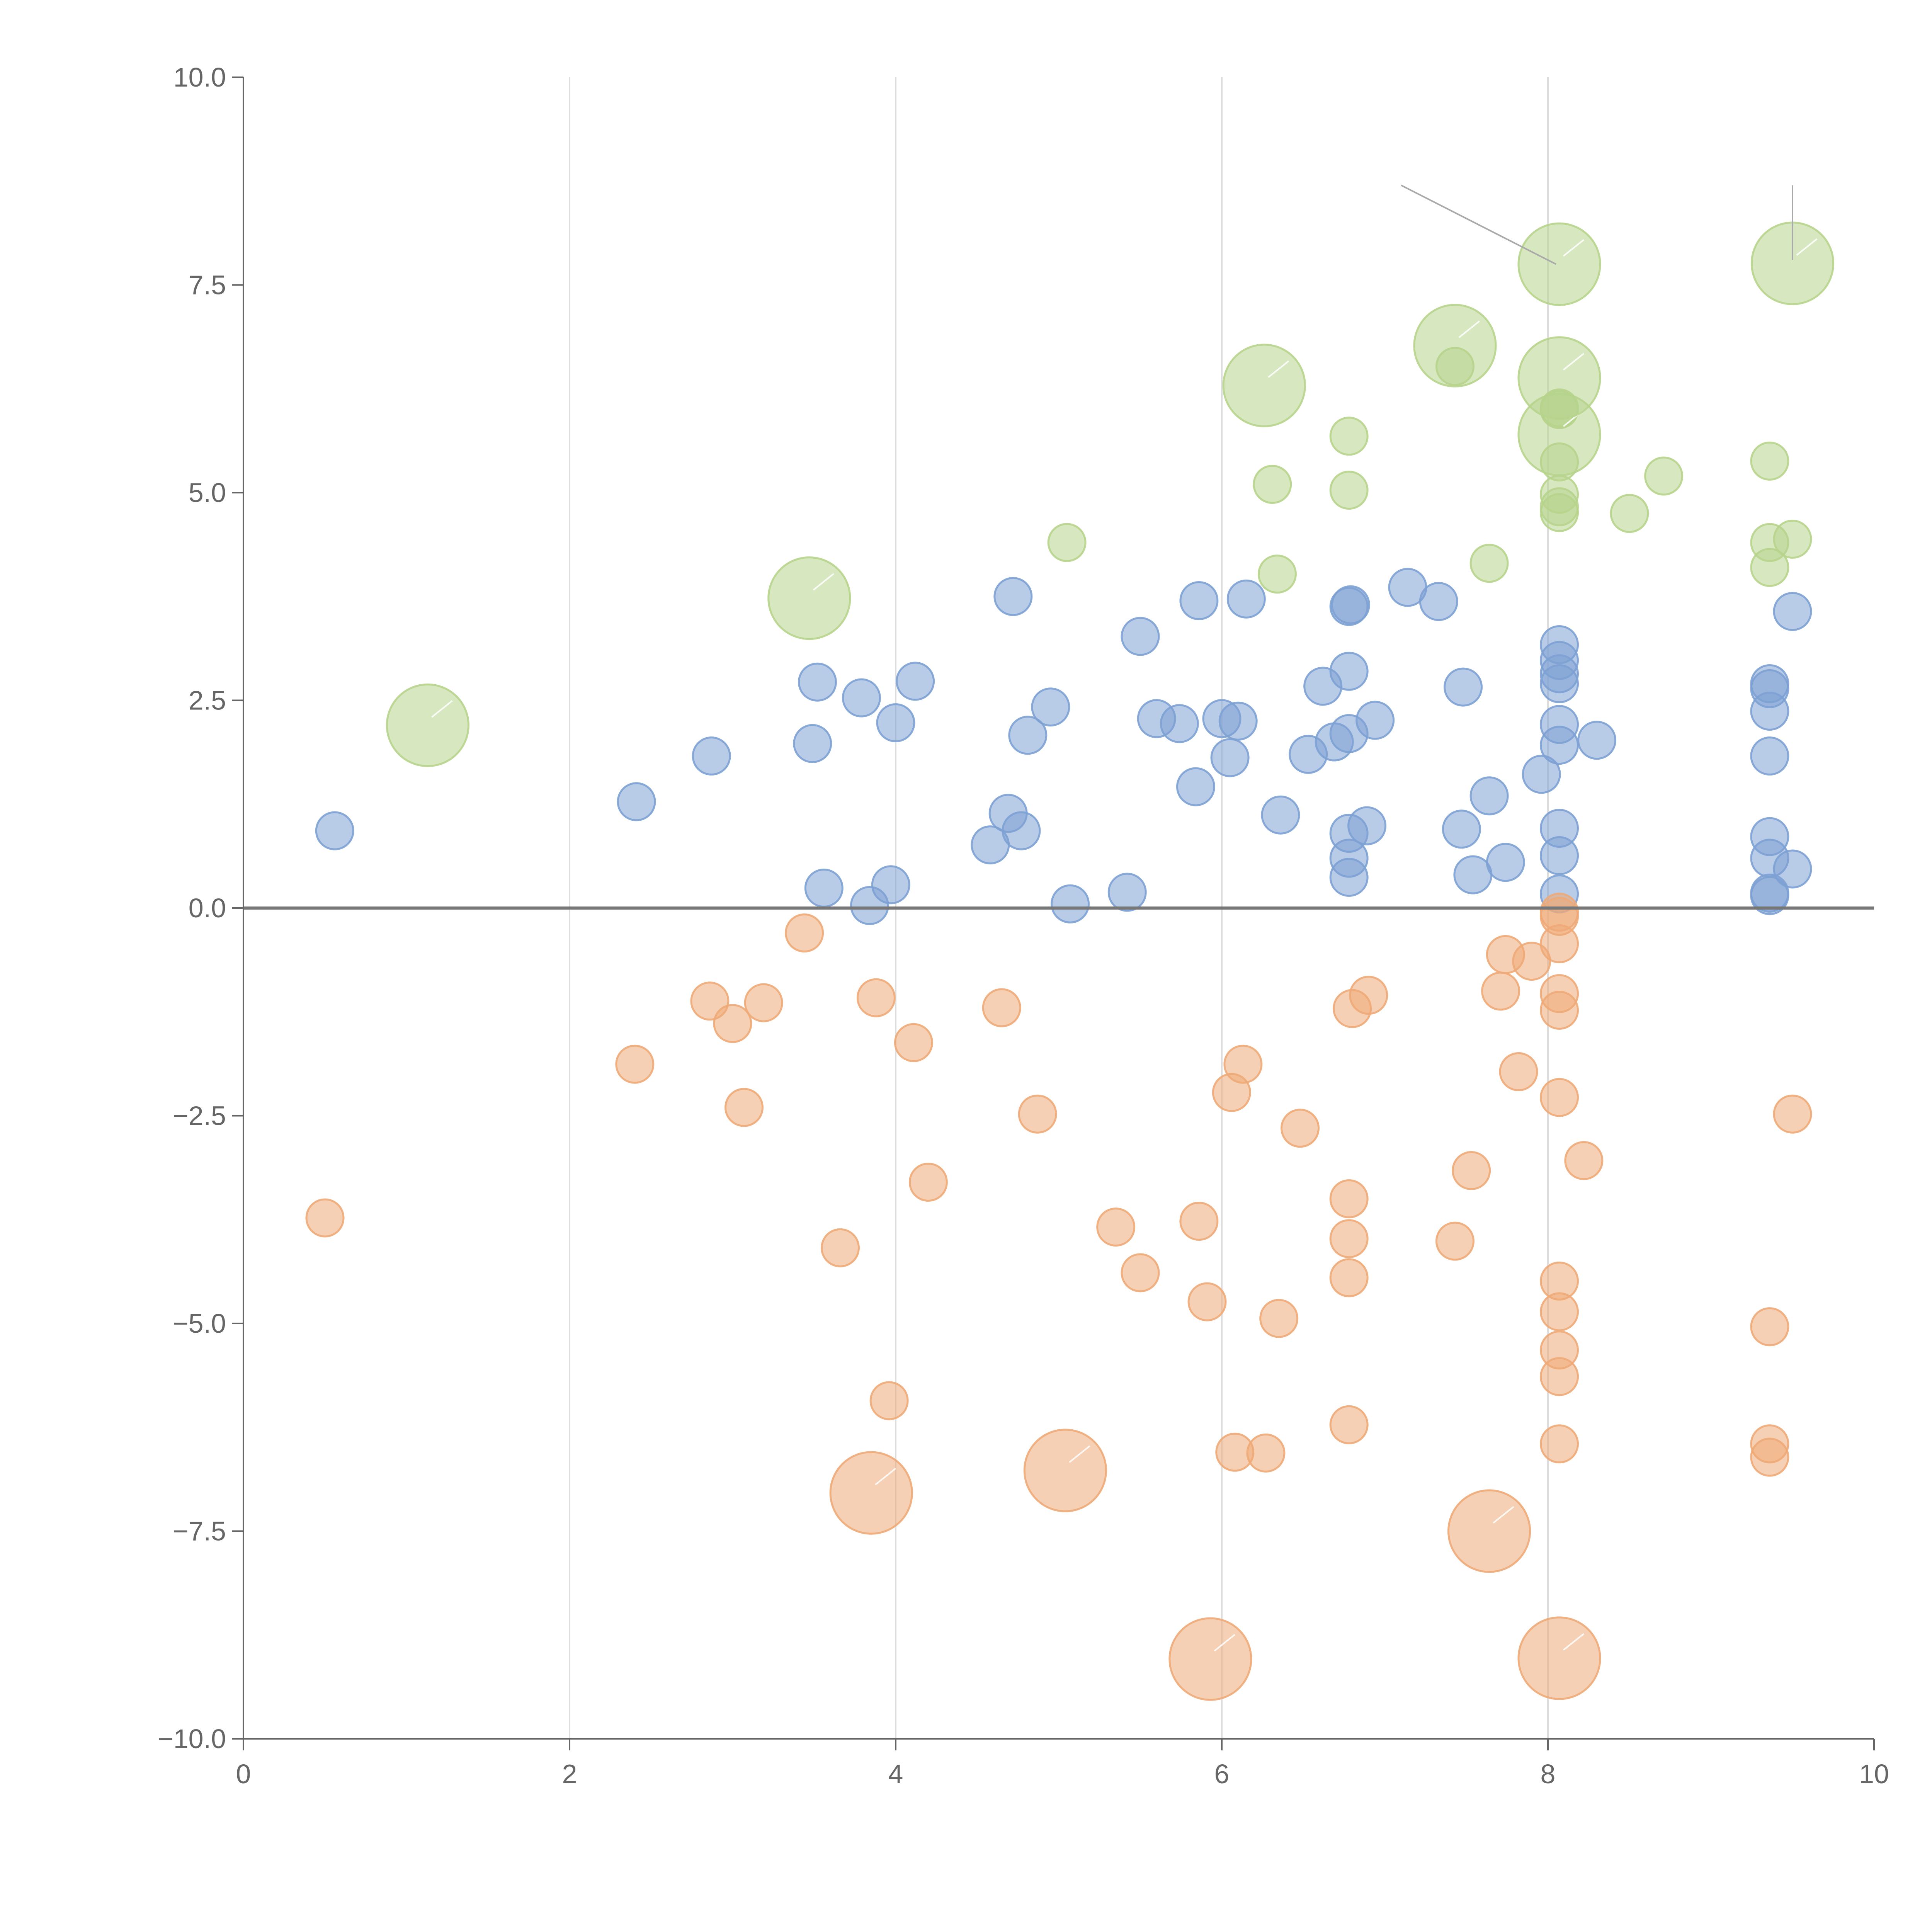 The image size is (1932, 1932). What do you see at coordinates (200, 1116) in the screenshot?
I see `y-tick-label: −2.5` at bounding box center [200, 1116].